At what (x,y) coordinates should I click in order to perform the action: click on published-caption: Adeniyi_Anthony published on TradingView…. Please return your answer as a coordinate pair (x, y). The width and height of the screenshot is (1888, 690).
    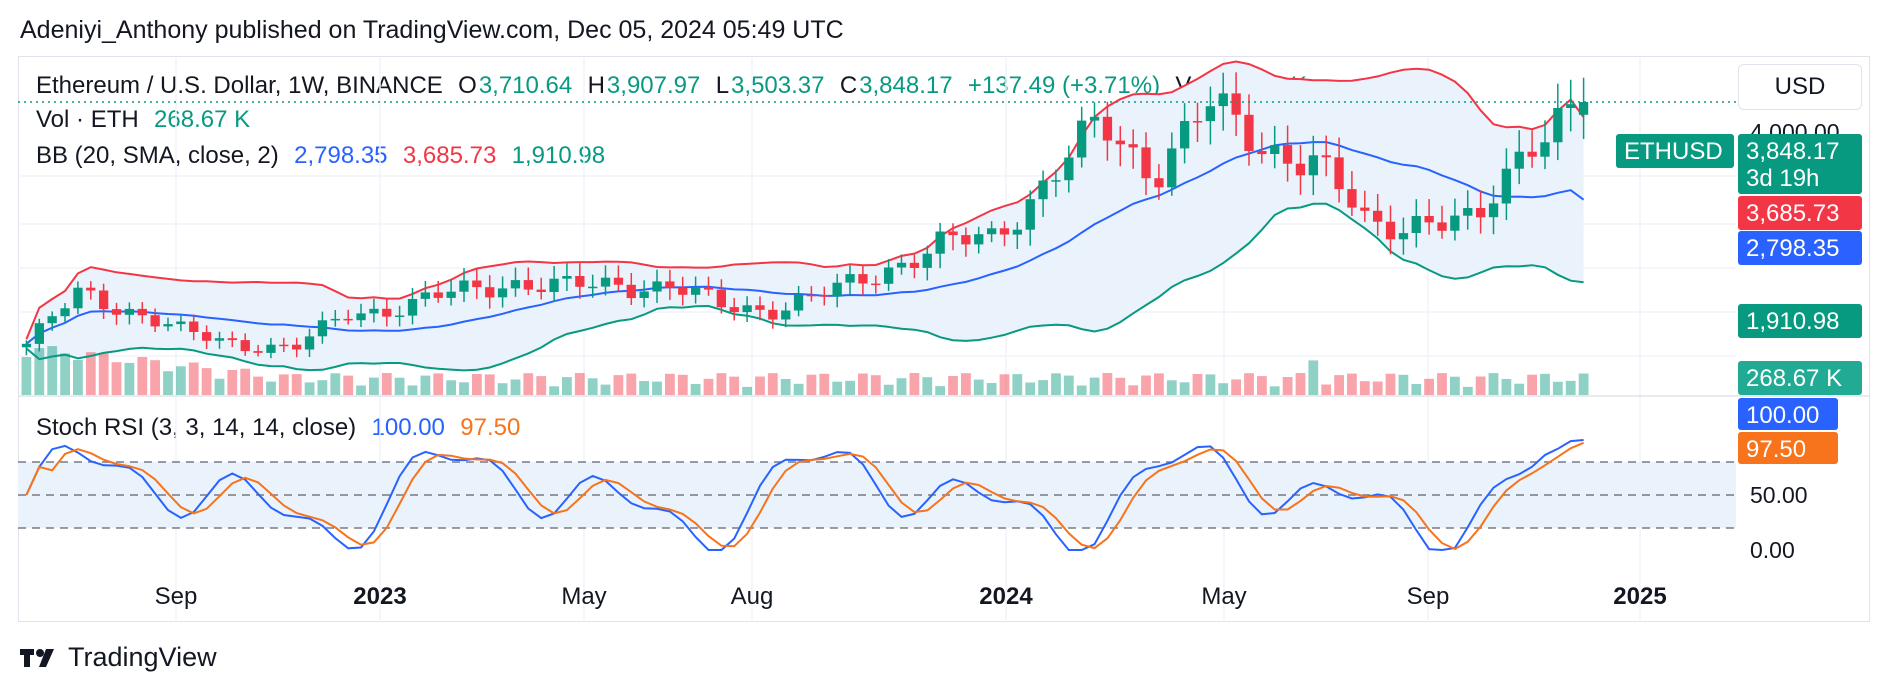
    Looking at the image, I should click on (432, 30).